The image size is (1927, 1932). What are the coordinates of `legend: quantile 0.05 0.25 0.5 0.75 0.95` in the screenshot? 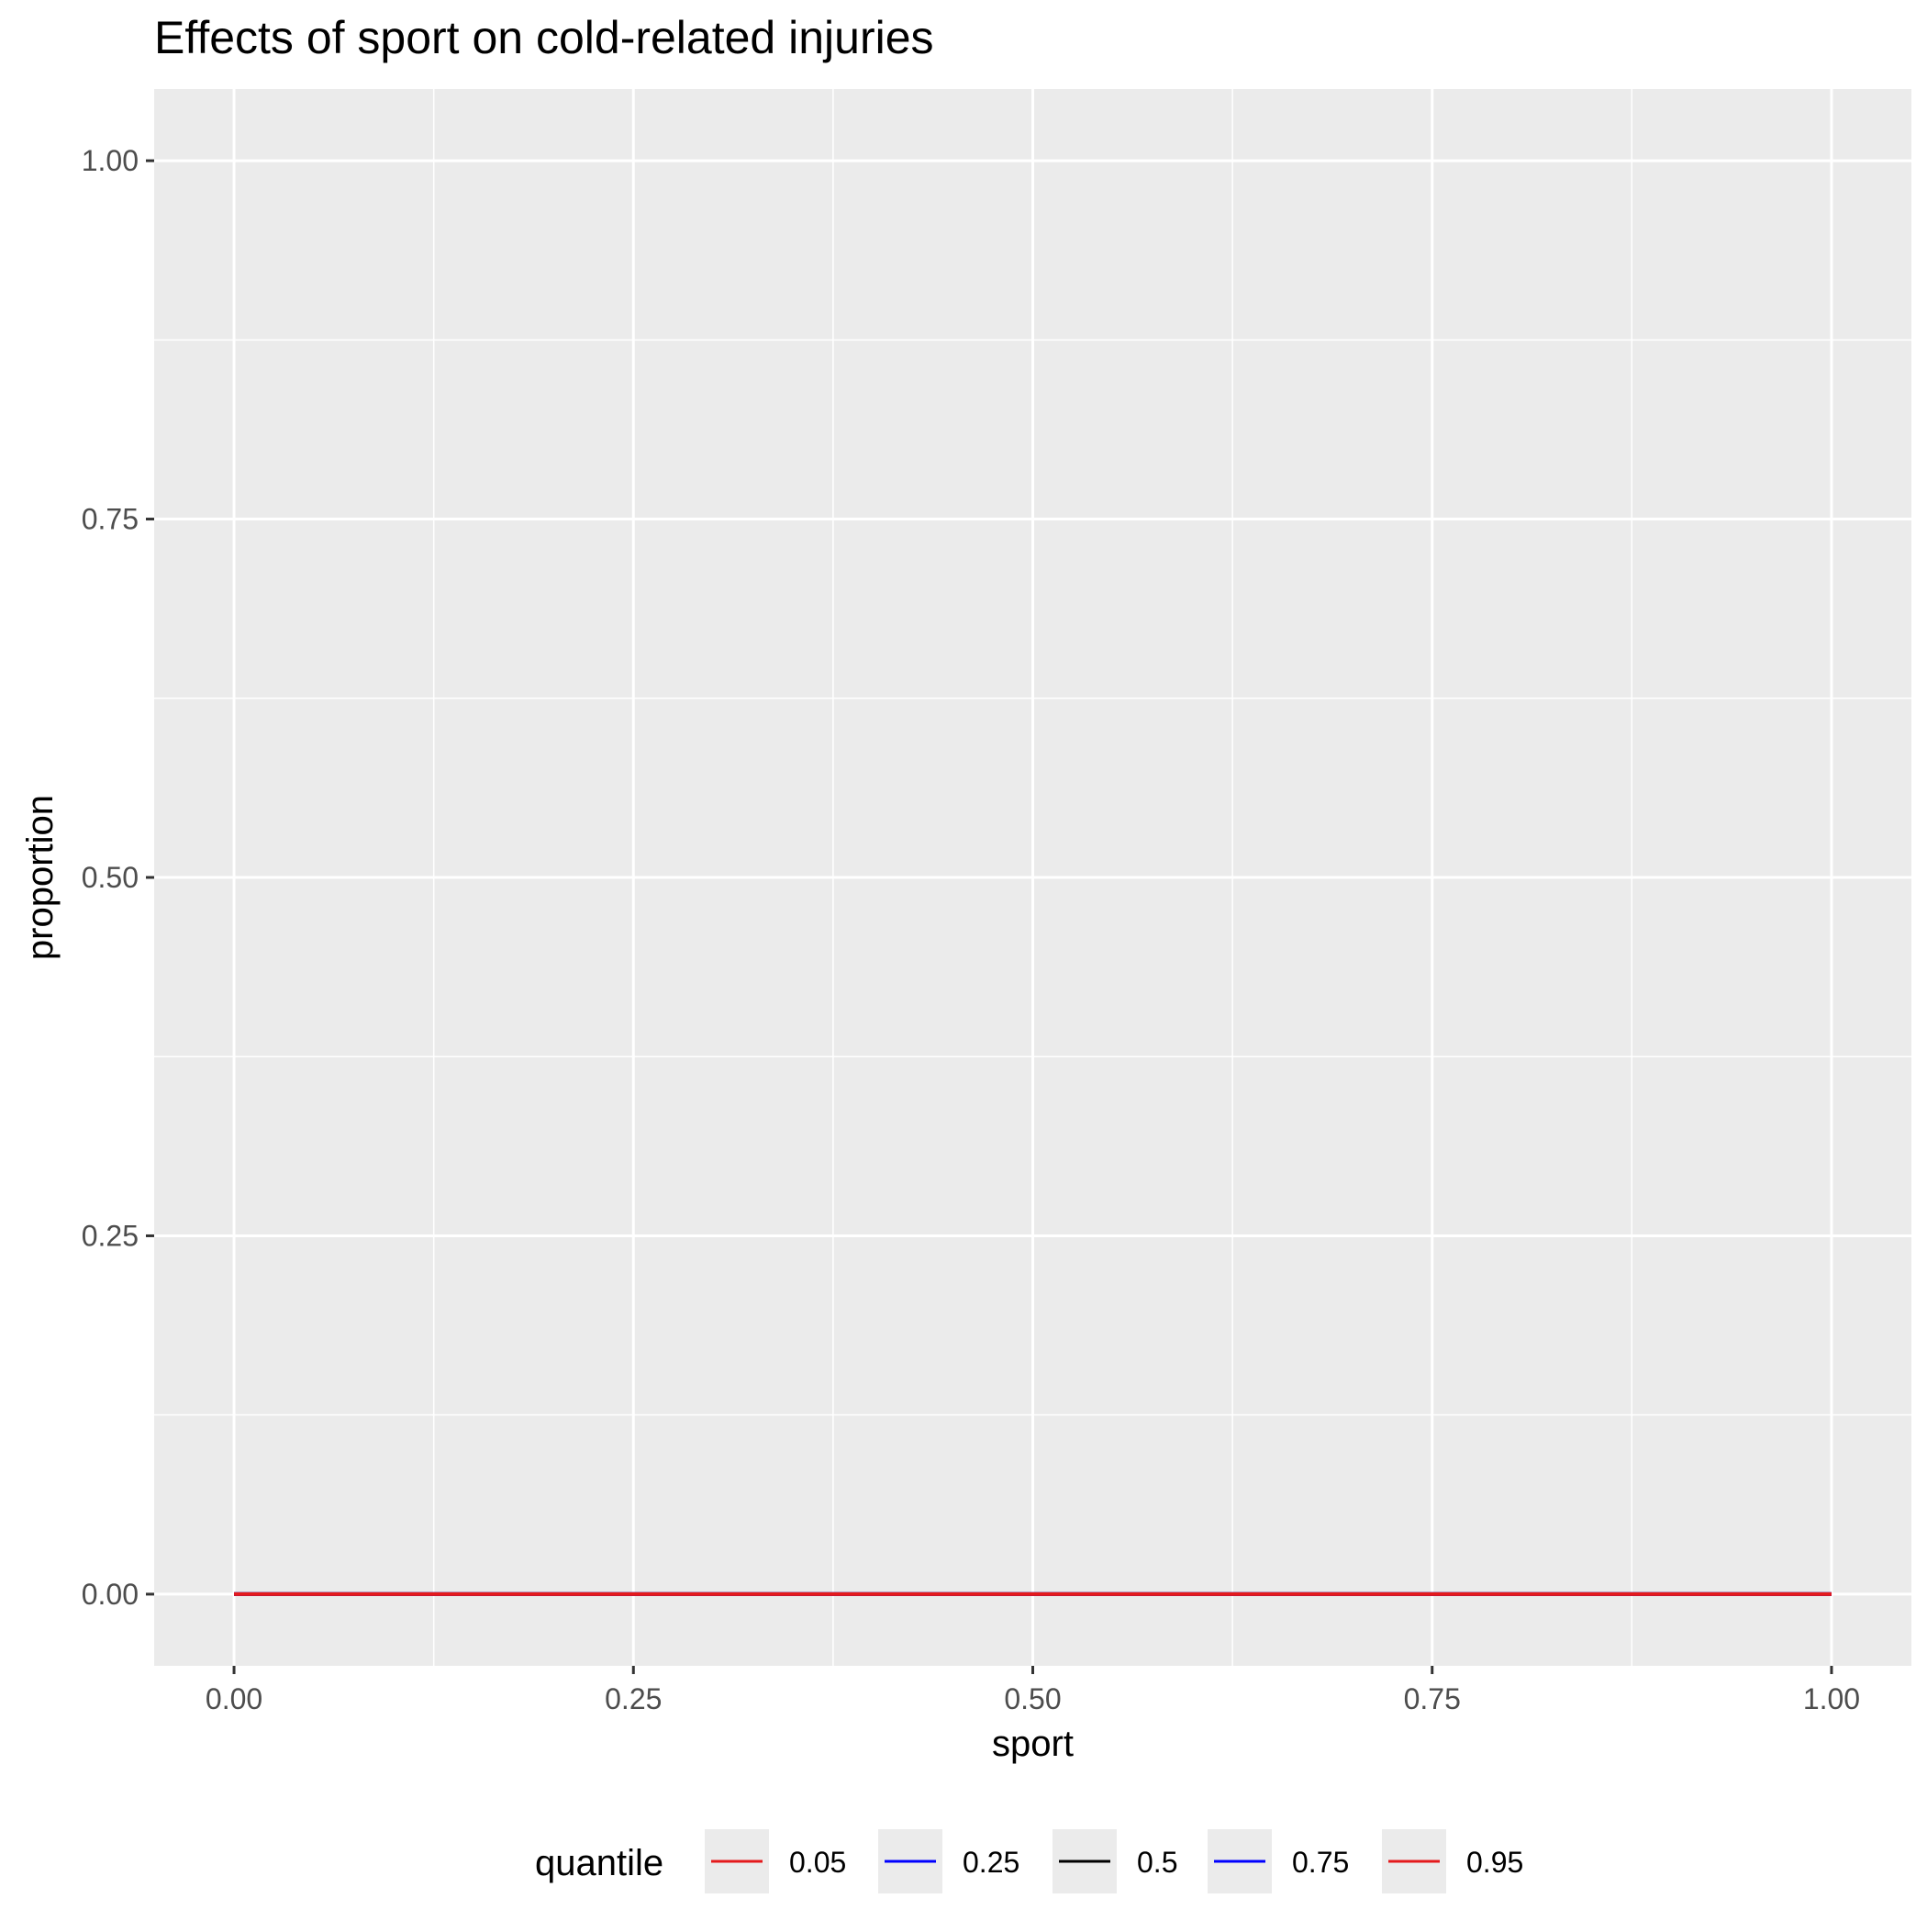 It's located at (1029, 1861).